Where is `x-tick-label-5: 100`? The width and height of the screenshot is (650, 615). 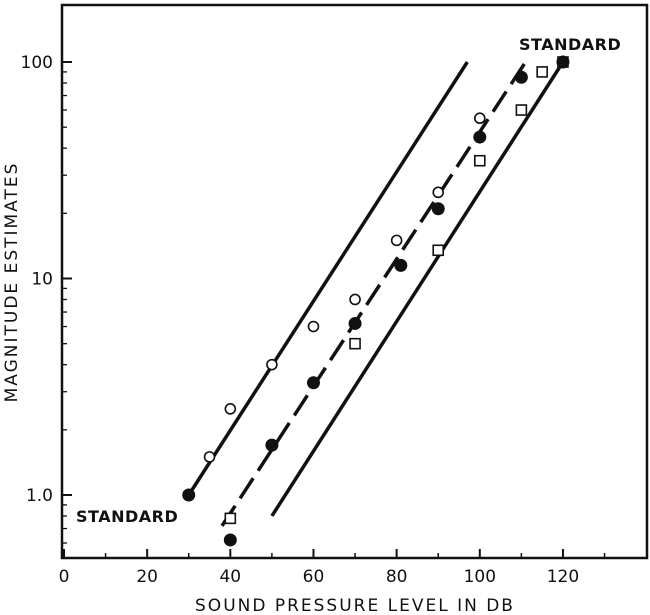
x-tick-label-5: 100 is located at coordinates (480, 577).